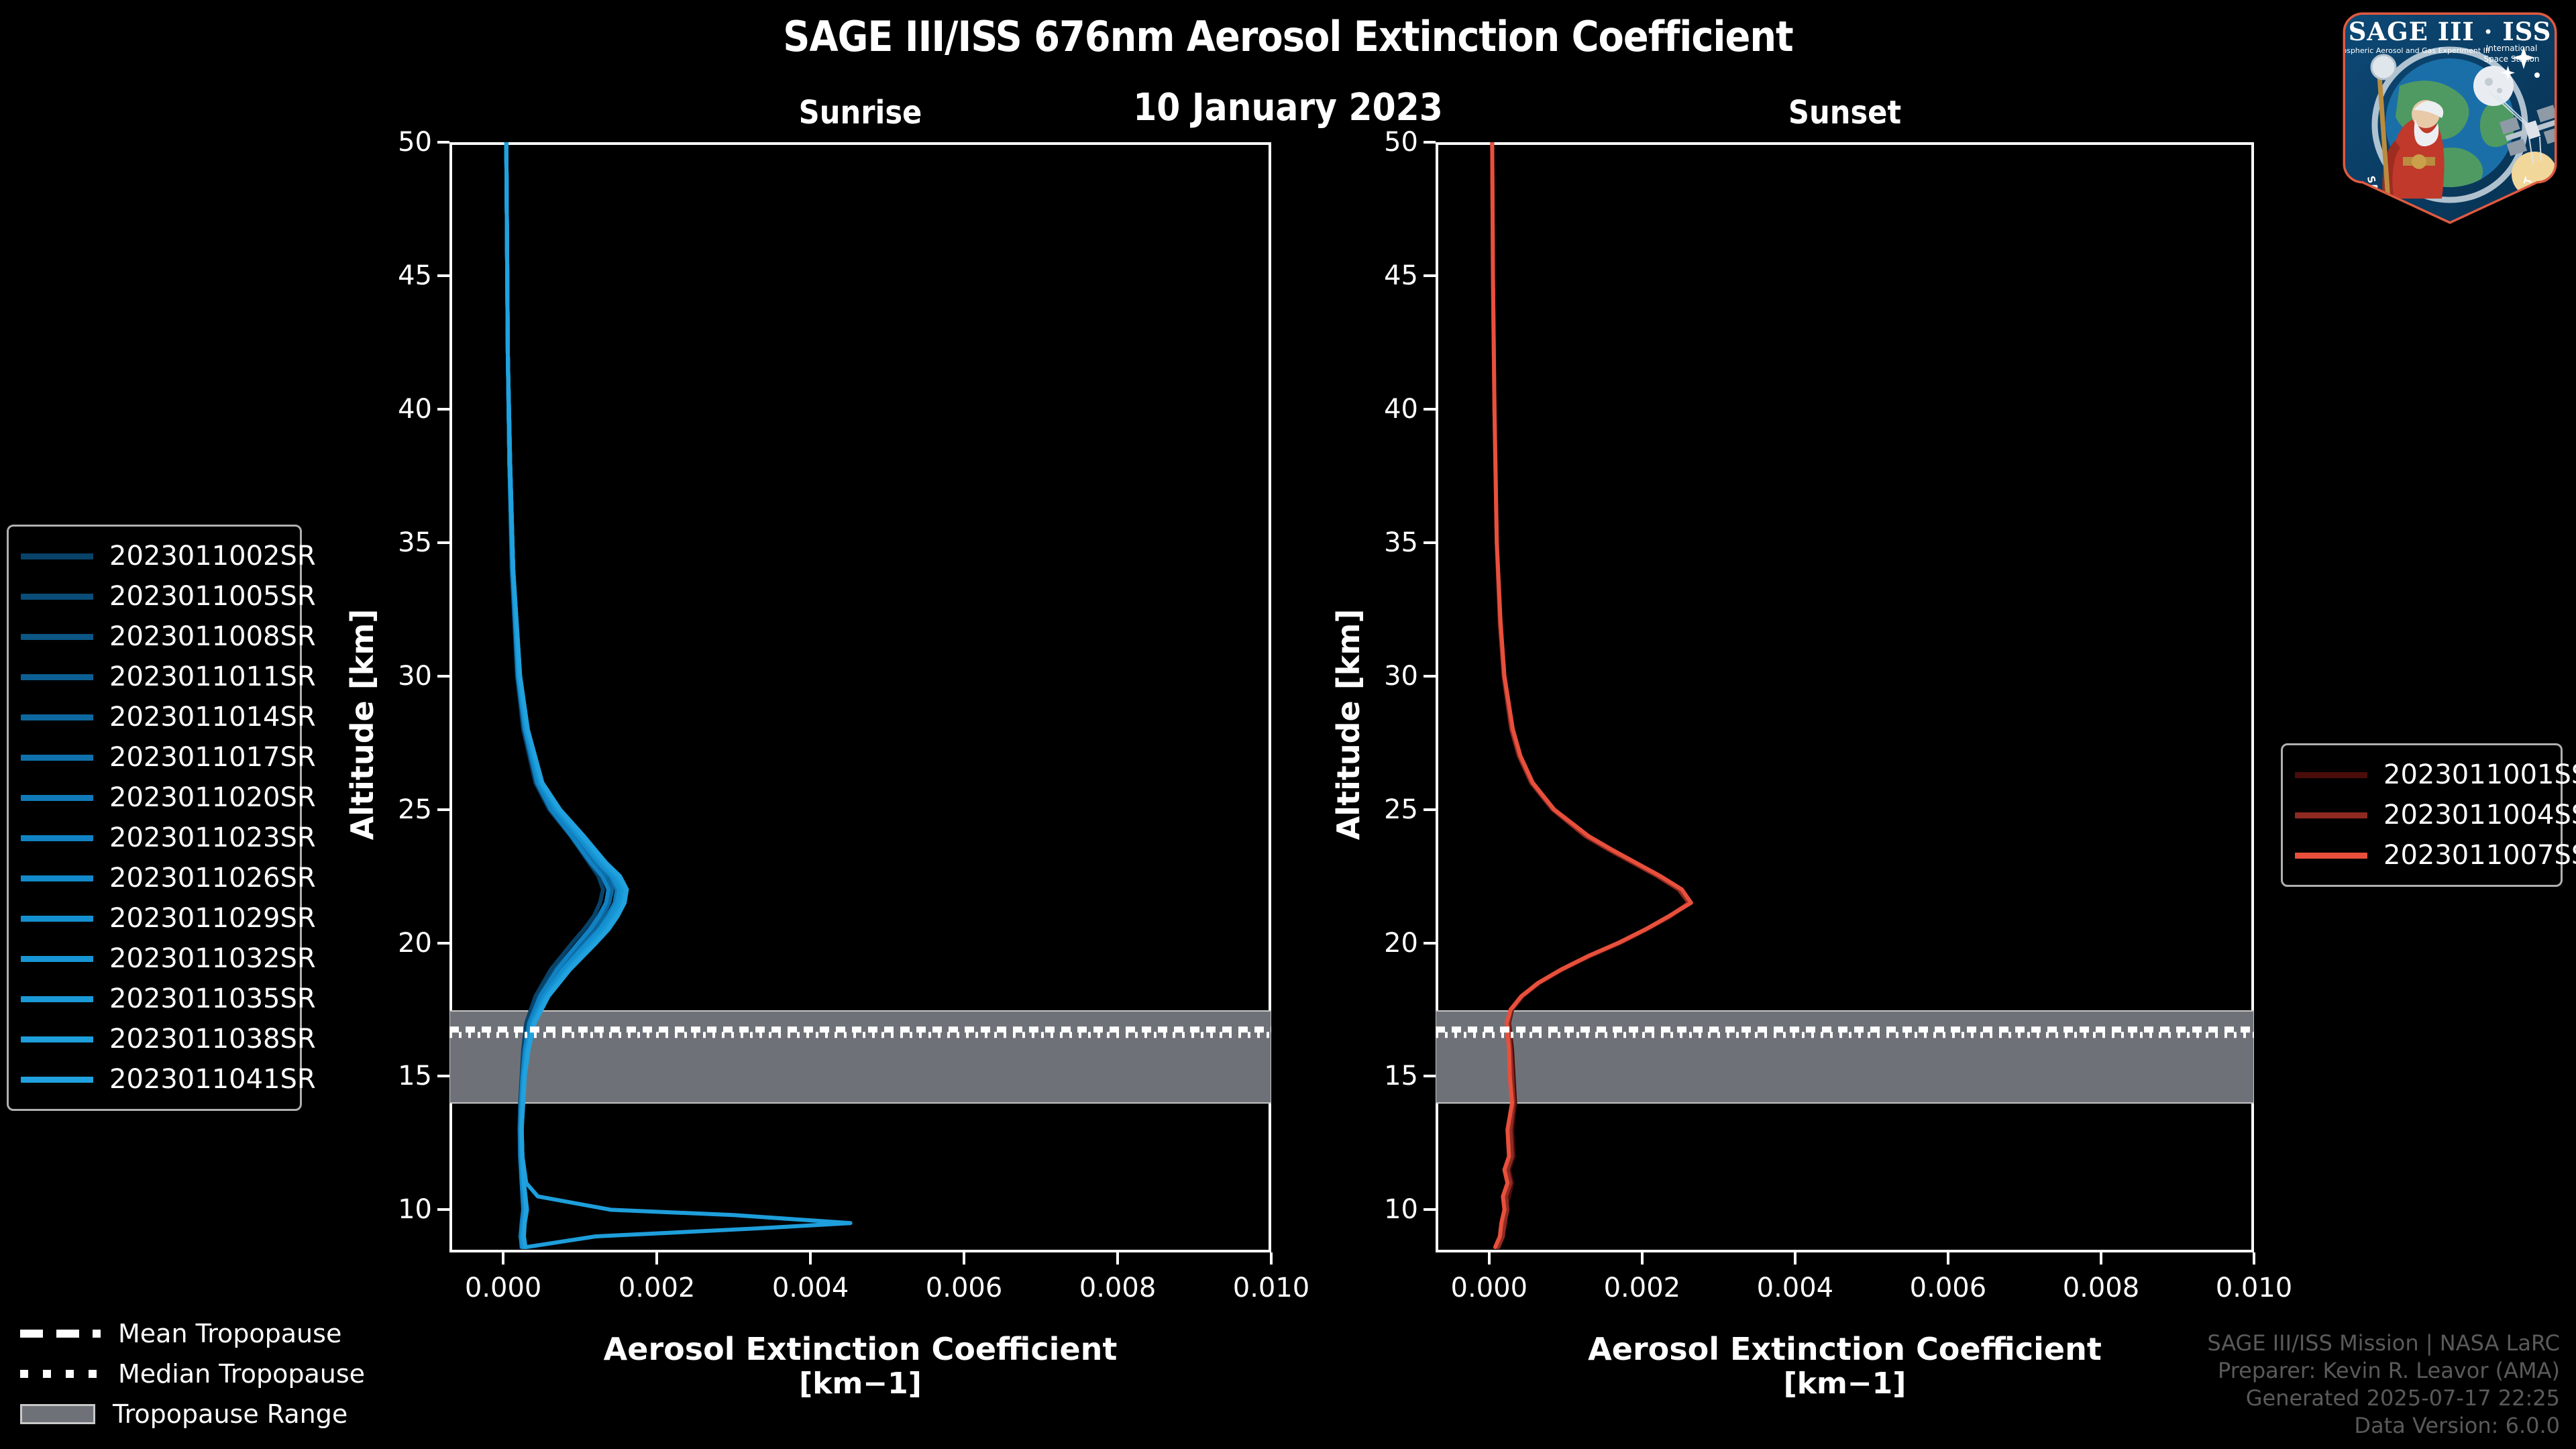 Image resolution: width=2576 pixels, height=1449 pixels. What do you see at coordinates (230, 1414) in the screenshot?
I see `tropopause-legend-label: Tropopause Range` at bounding box center [230, 1414].